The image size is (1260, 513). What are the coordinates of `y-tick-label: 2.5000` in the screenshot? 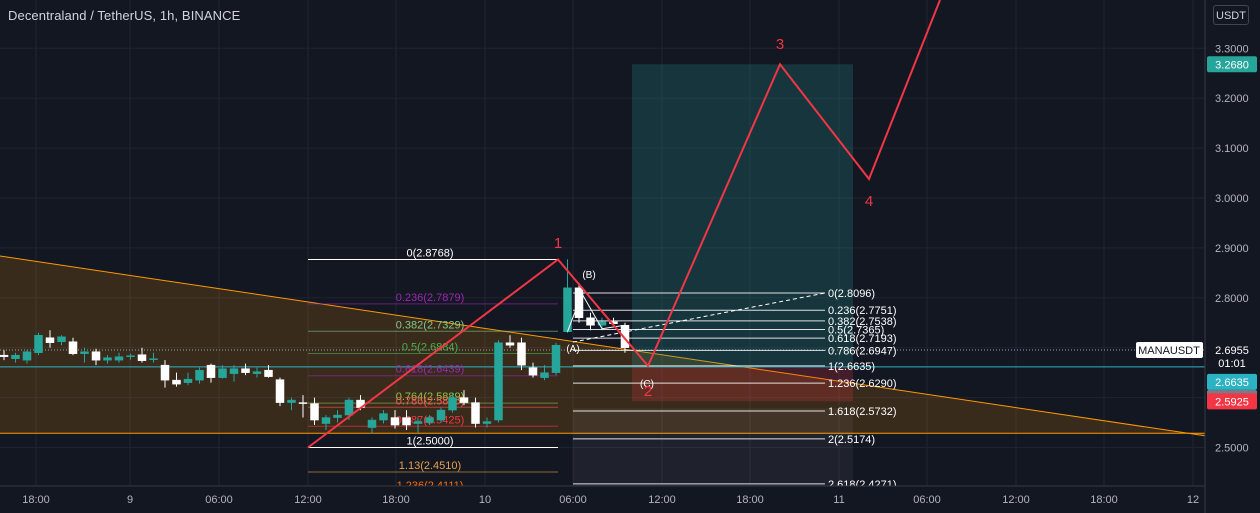 It's located at (1232, 449).